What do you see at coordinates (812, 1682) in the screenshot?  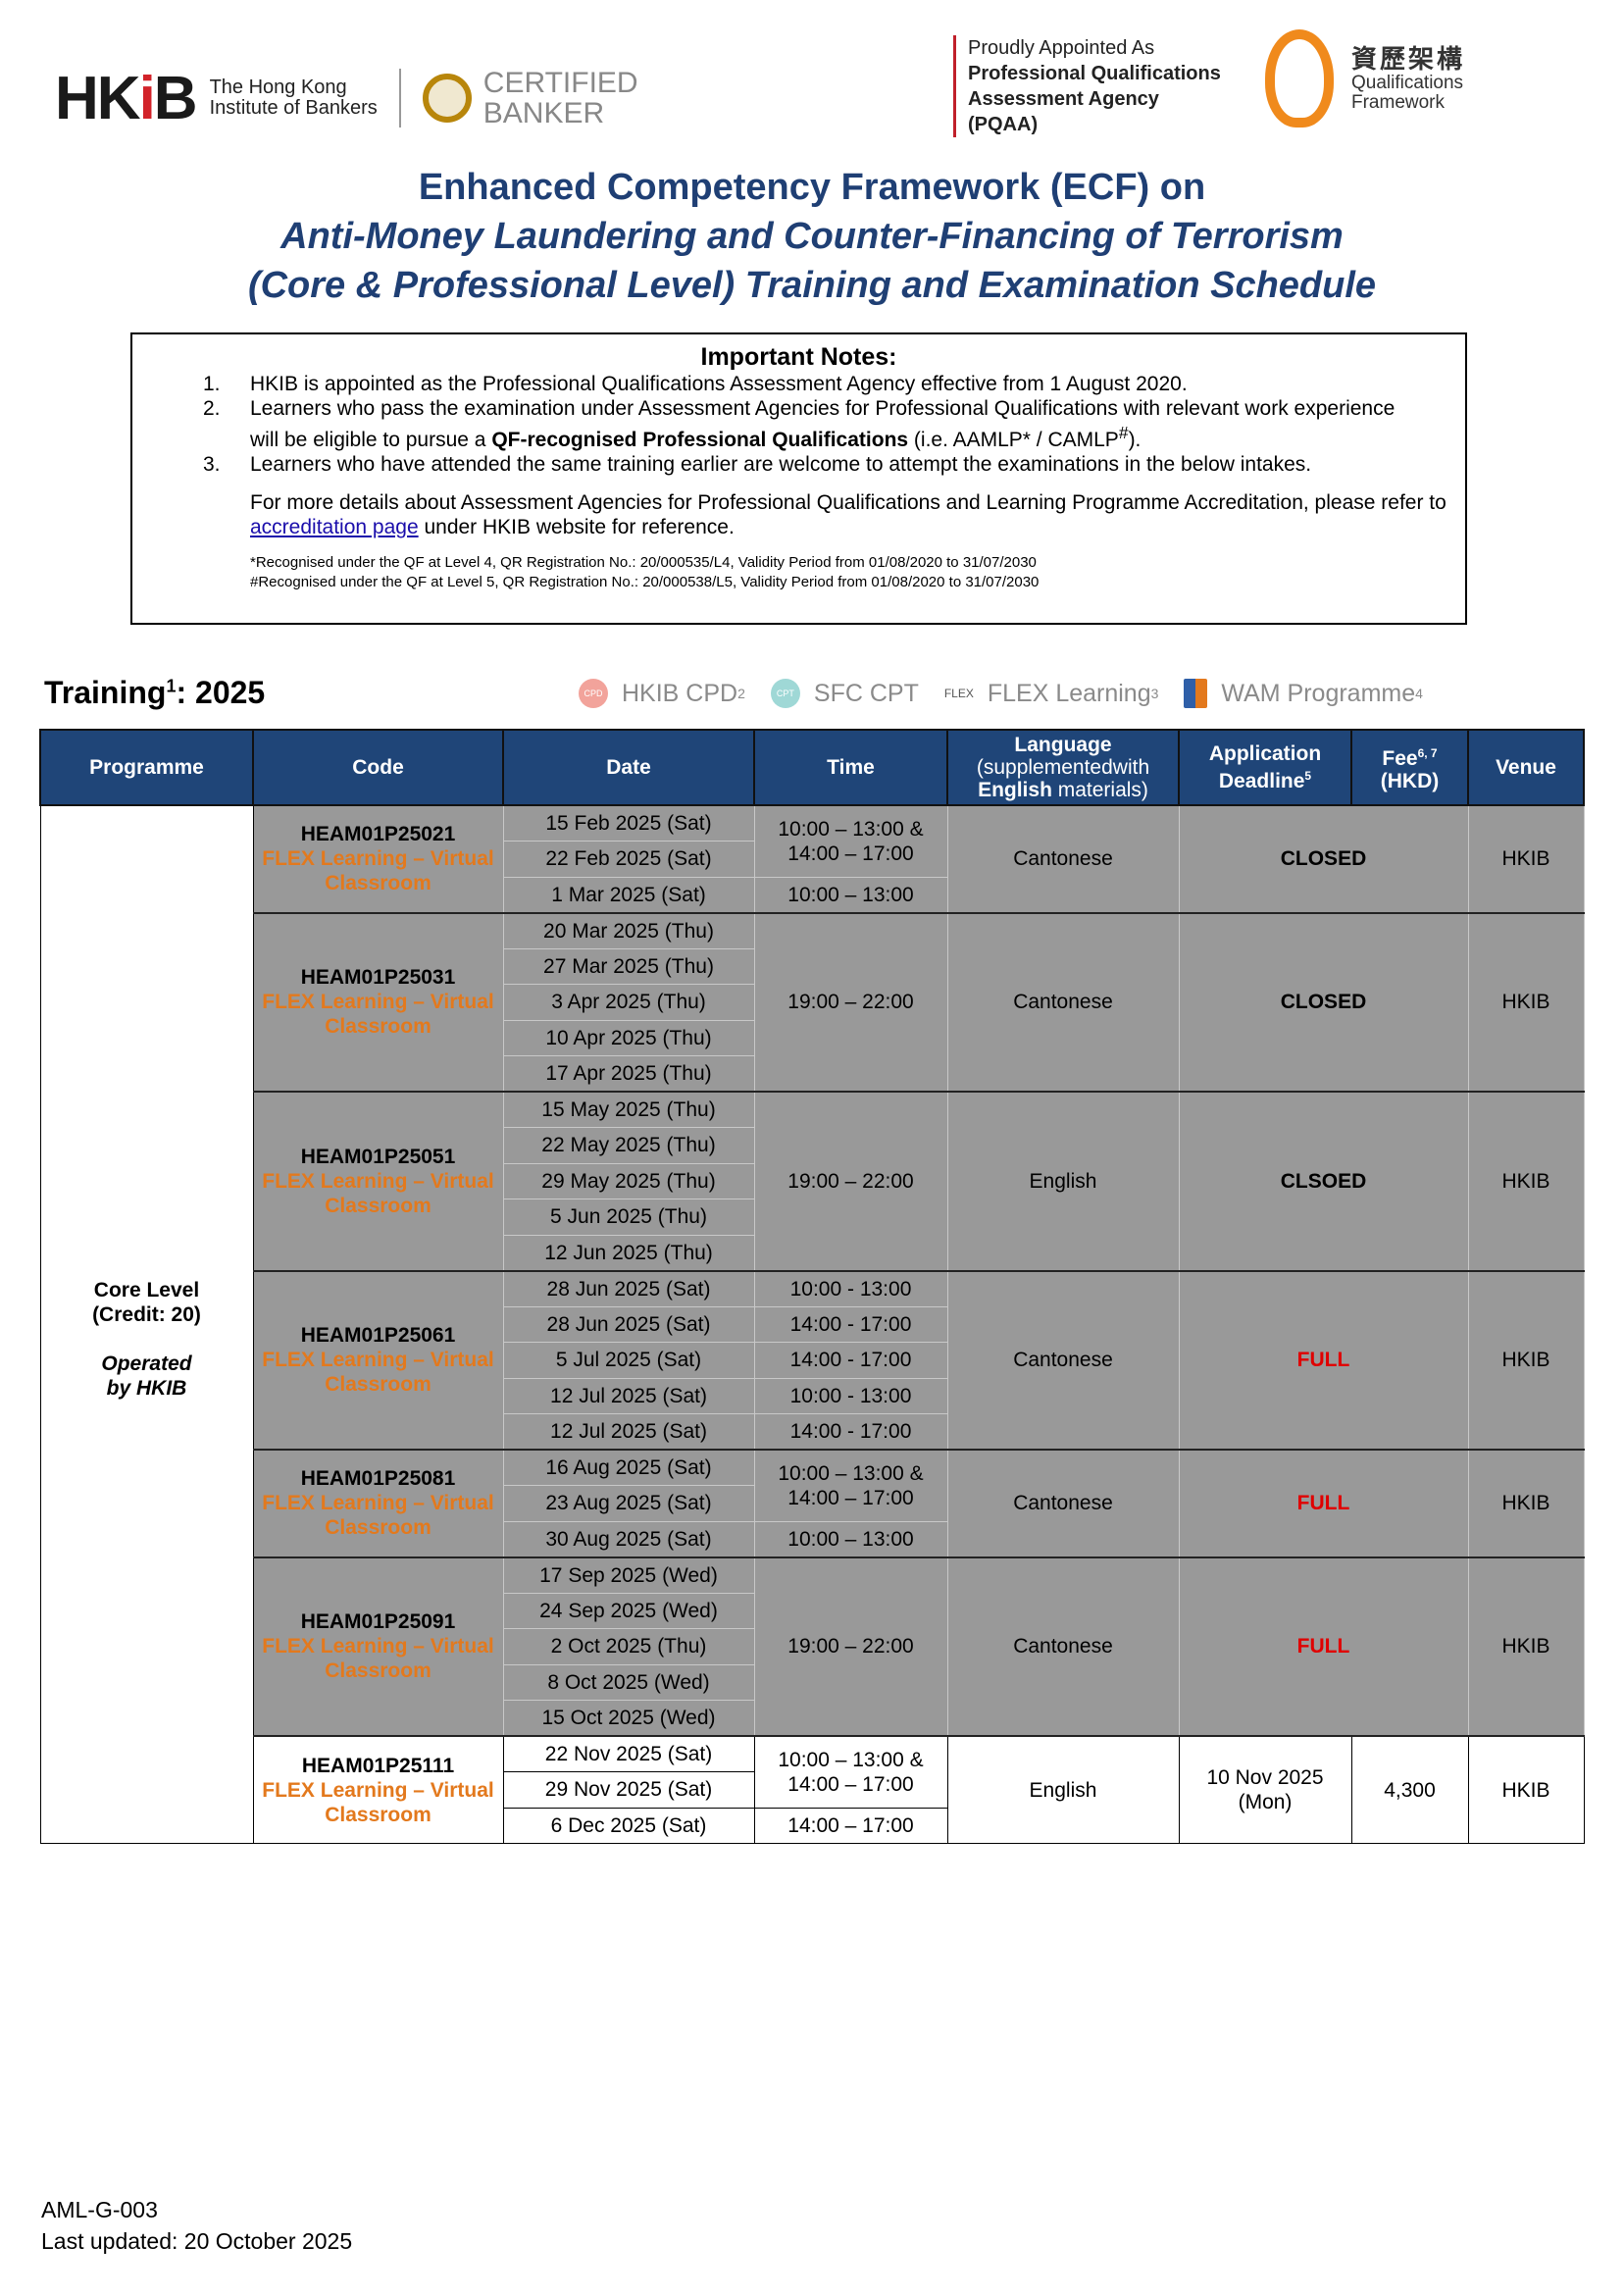 I see `table-row: 8 Oct 2025 (Wed)` at bounding box center [812, 1682].